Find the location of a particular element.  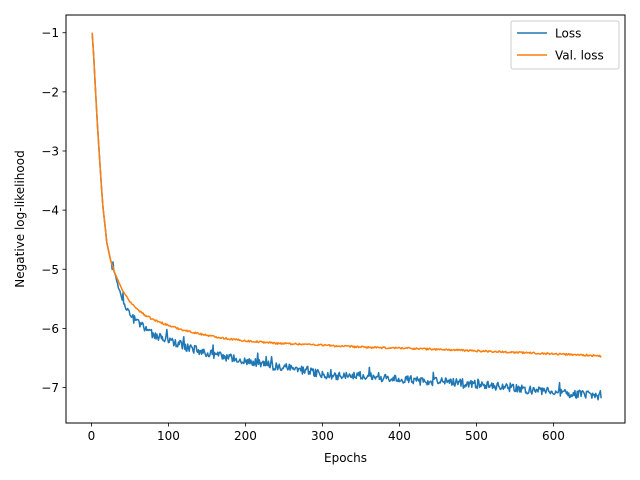

legend: Loss Val. loss is located at coordinates (565, 45).